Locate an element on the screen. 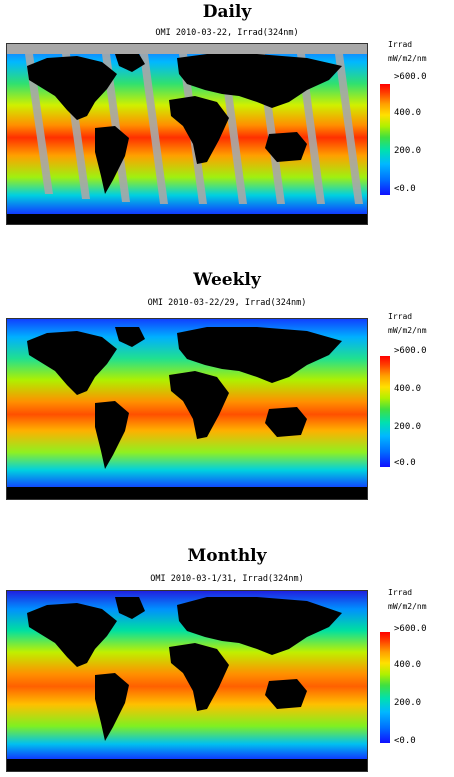 The width and height of the screenshot is (454, 777). panel-heading: Daily is located at coordinates (227, 12).